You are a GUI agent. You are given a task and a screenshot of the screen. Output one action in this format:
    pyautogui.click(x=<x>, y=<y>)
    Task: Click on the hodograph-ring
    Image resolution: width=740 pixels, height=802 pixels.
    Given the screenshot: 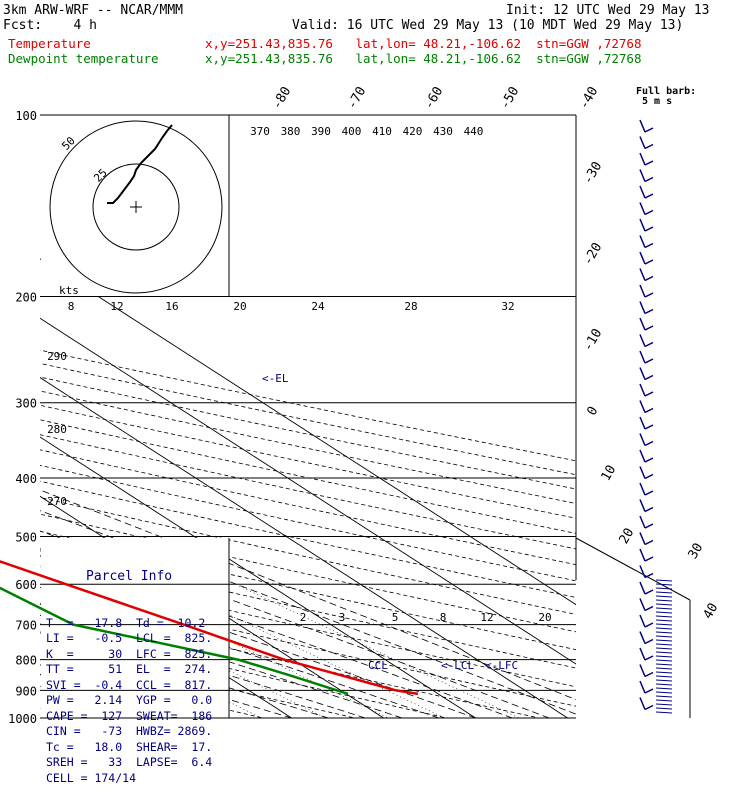 What is the action you would take?
    pyautogui.click(x=136, y=207)
    